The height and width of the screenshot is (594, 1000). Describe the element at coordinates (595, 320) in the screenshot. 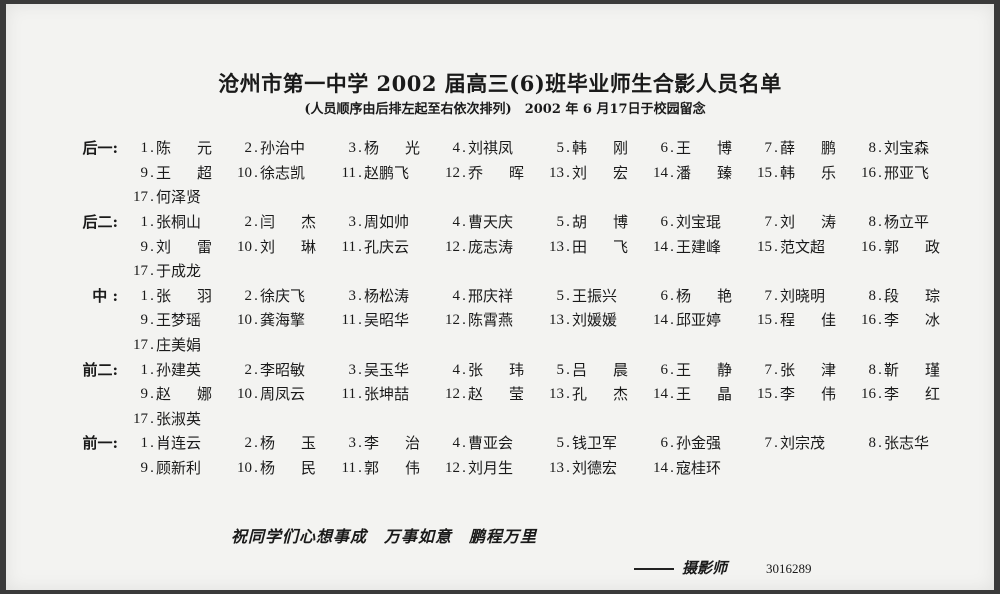

I see `person-name: 刘媛媛` at that location.